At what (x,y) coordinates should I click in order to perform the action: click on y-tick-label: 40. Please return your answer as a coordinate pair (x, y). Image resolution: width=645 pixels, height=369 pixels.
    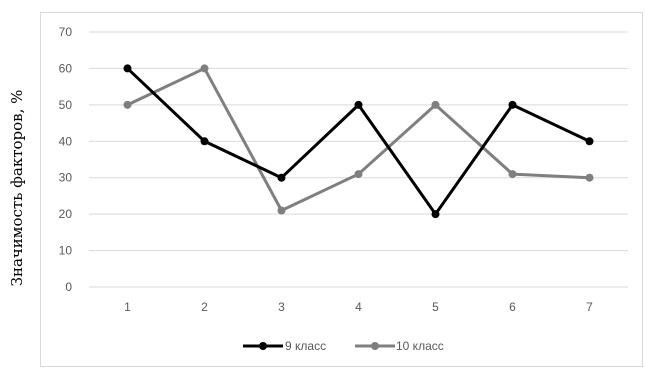
    Looking at the image, I should click on (66, 141).